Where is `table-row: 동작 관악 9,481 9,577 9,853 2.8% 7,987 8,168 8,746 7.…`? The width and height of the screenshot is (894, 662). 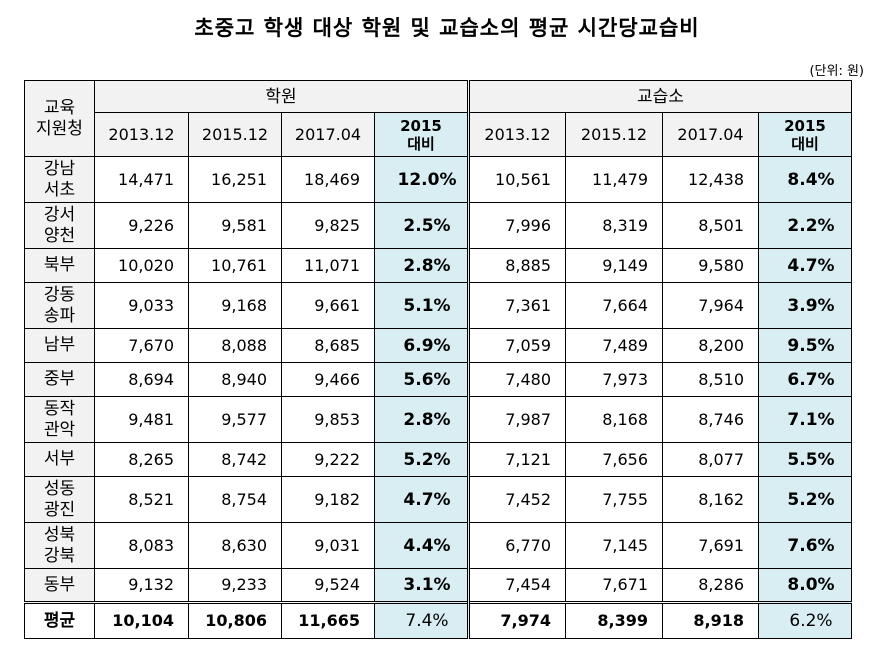 table-row: 동작 관악 9,481 9,577 9,853 2.8% 7,987 8,168 8,746 7.… is located at coordinates (438, 419).